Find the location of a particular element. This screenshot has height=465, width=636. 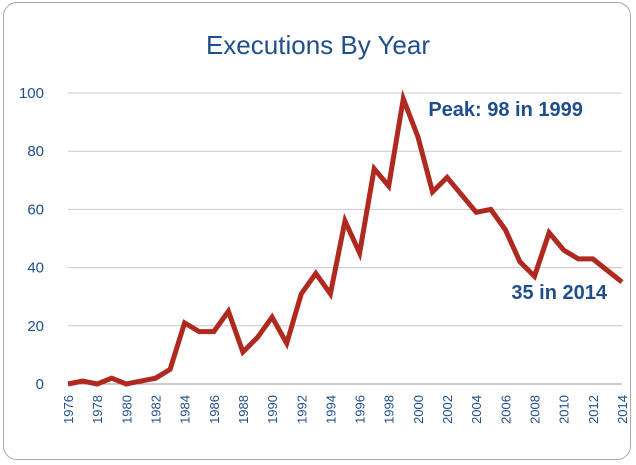

annotation-last: 35 in 2014 is located at coordinates (559, 293).